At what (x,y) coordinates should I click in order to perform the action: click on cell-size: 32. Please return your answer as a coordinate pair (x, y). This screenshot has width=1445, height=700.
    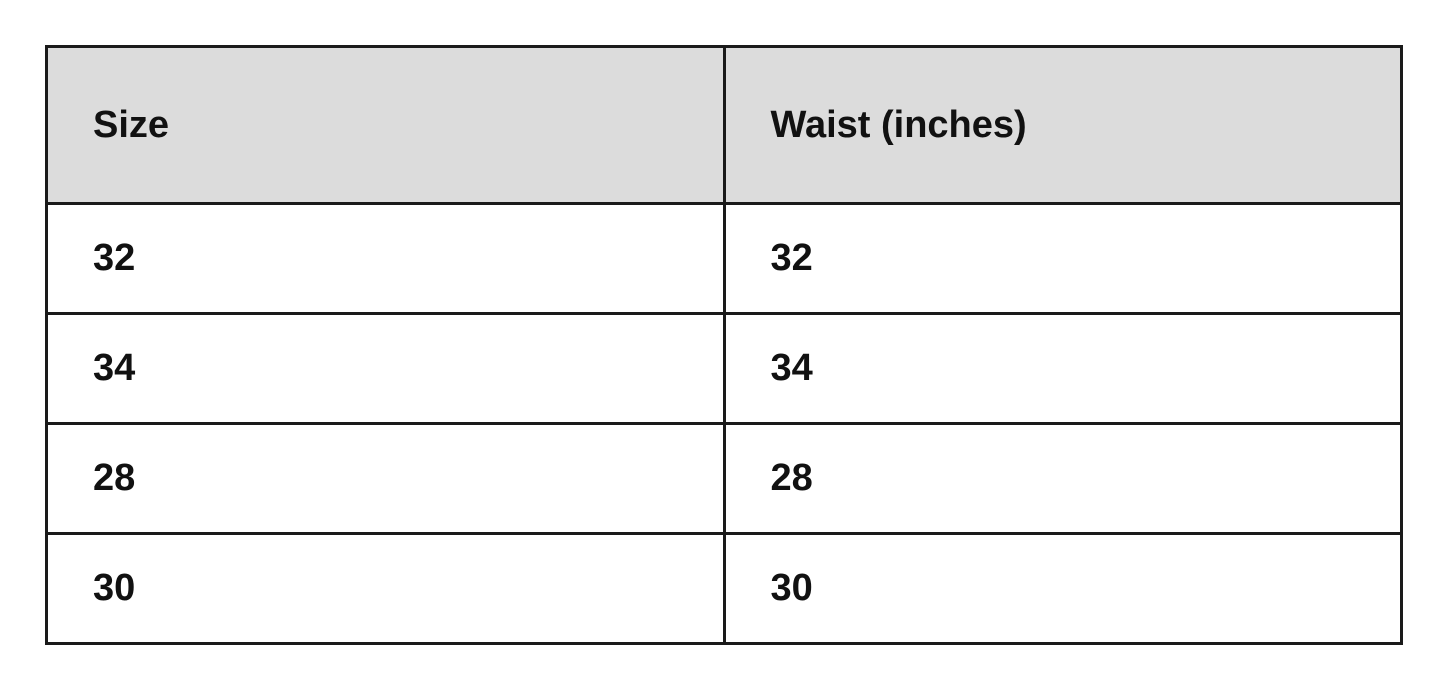
    Looking at the image, I should click on (385, 258).